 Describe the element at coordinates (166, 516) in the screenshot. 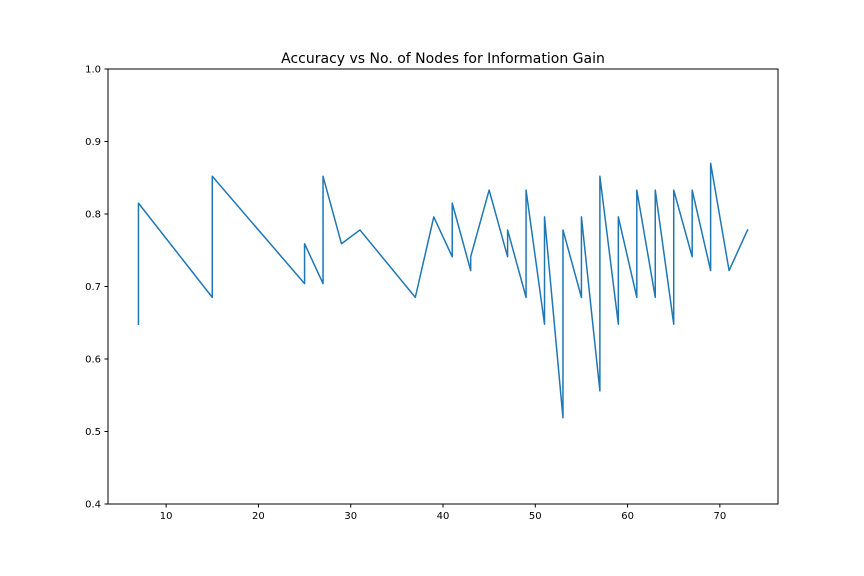

I see `x-tick-label: 10` at that location.